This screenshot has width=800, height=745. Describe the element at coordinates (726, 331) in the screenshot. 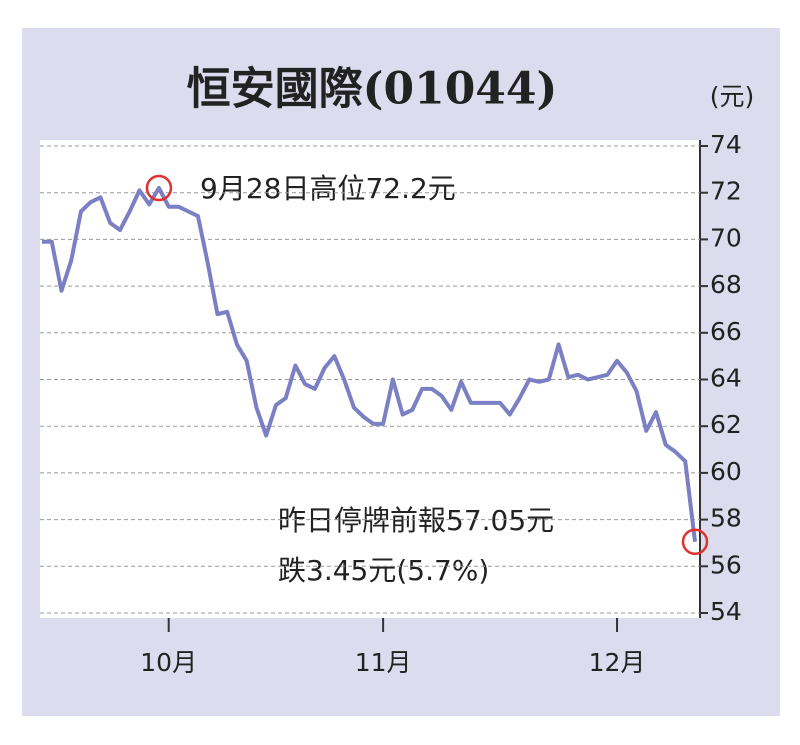

I see `y-tick-label: 66` at that location.